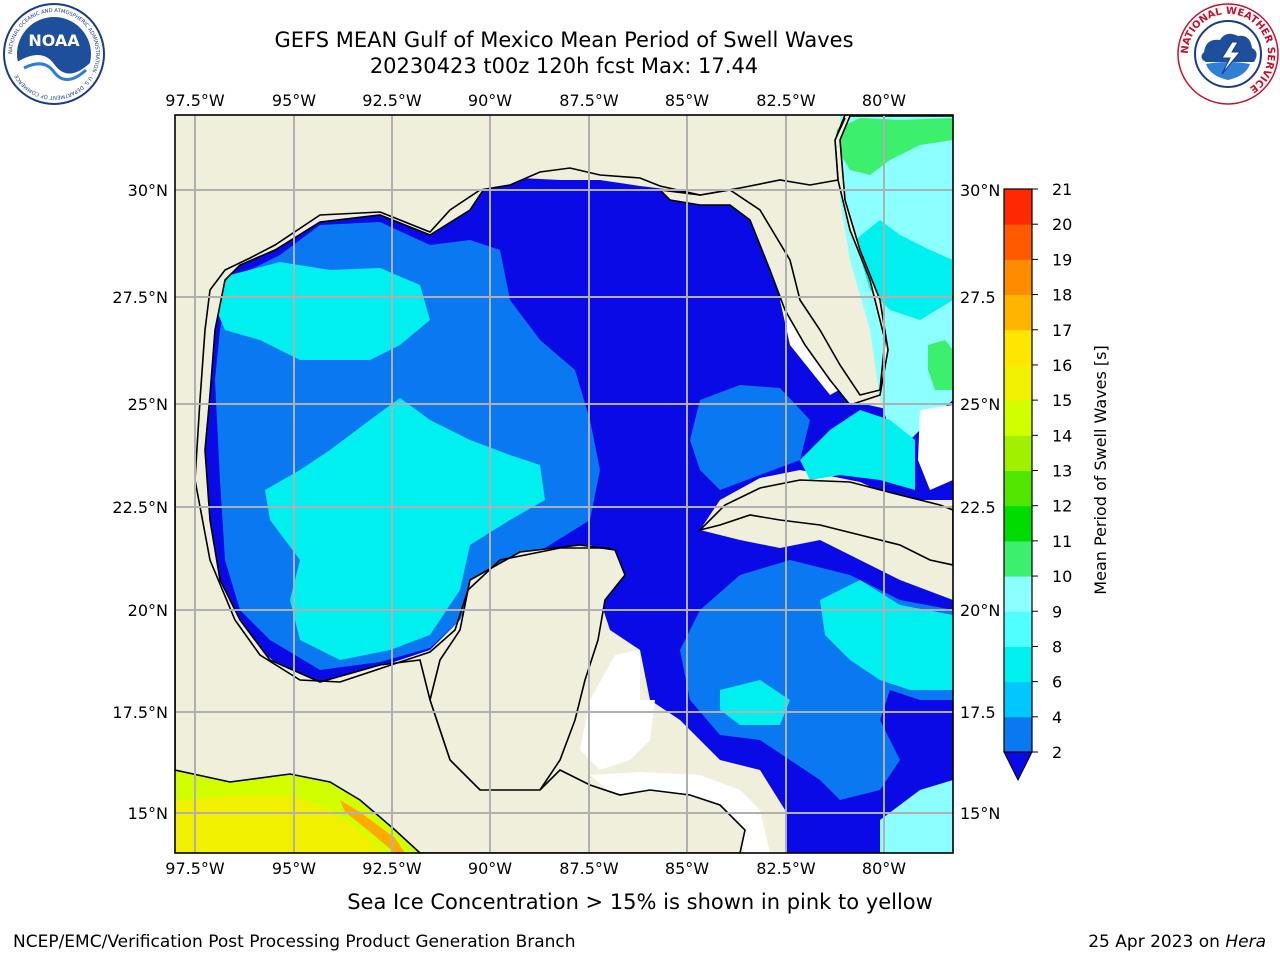  Describe the element at coordinates (1062, 224) in the screenshot. I see `colorbar-tick-label: 20` at that location.